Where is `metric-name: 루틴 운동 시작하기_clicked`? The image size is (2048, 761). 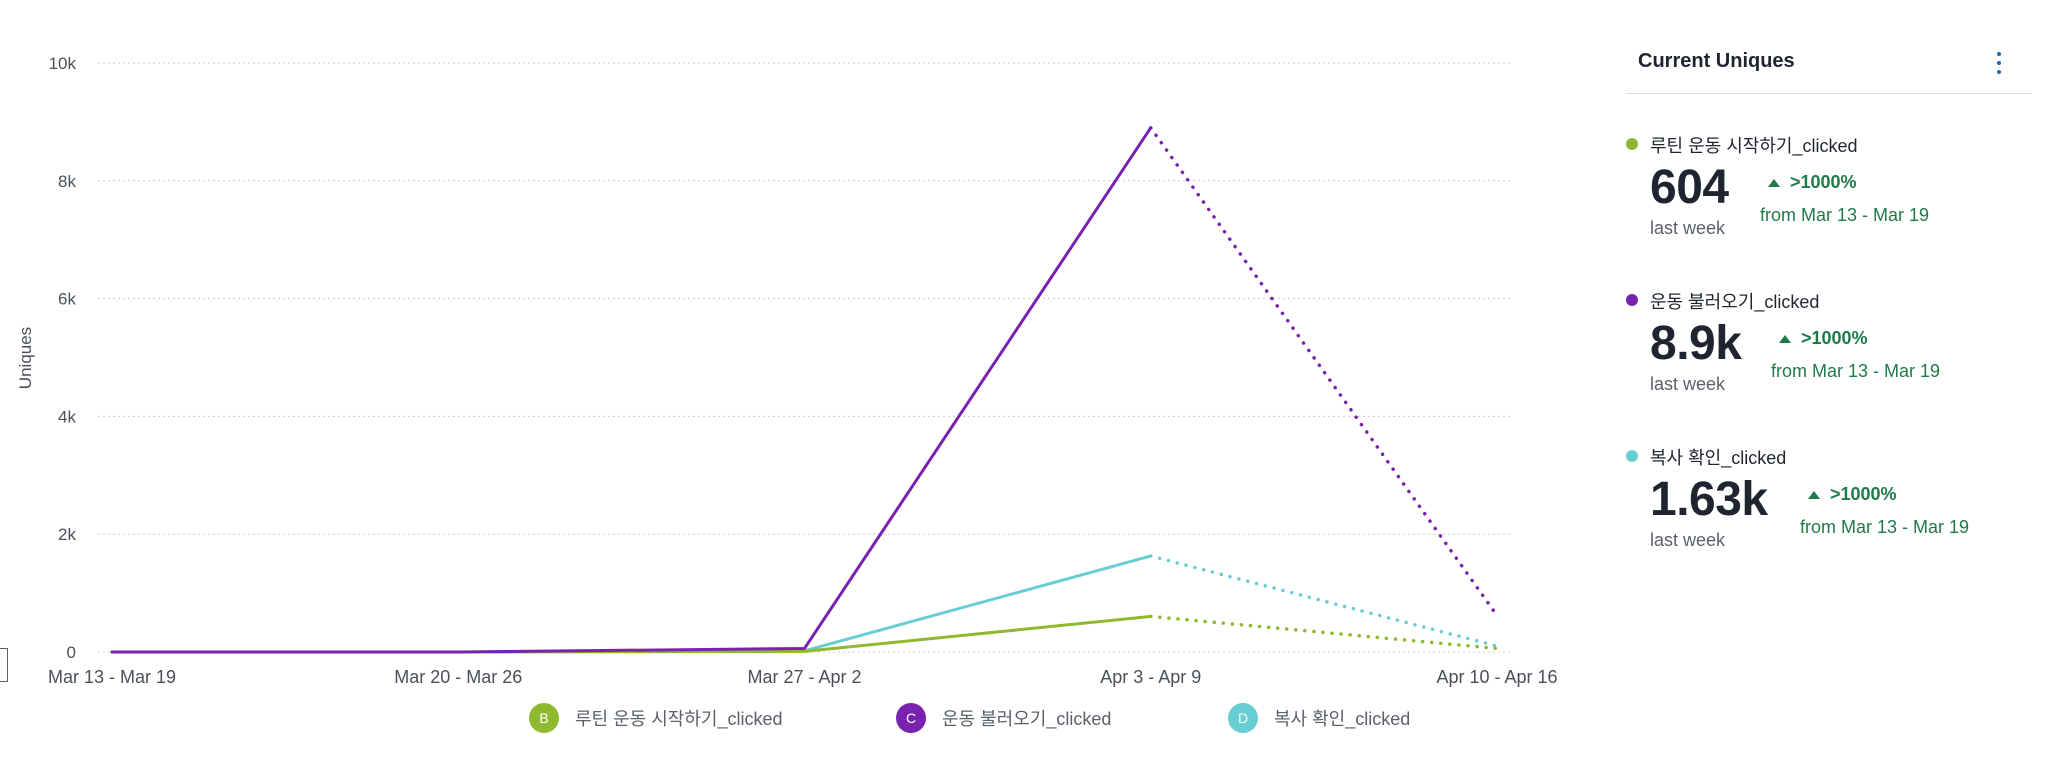 metric-name: 루틴 운동 시작하기_clicked is located at coordinates (1754, 146).